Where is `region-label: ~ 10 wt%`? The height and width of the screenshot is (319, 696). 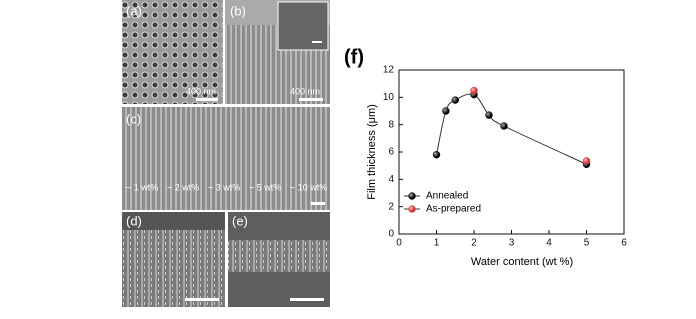 region-label: ~ 10 wt% is located at coordinates (308, 187).